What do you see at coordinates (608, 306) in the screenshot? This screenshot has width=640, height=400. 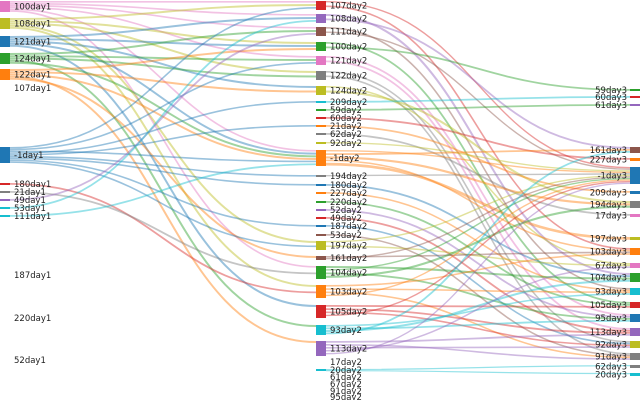 I see `node-label: 105day3` at bounding box center [608, 306].